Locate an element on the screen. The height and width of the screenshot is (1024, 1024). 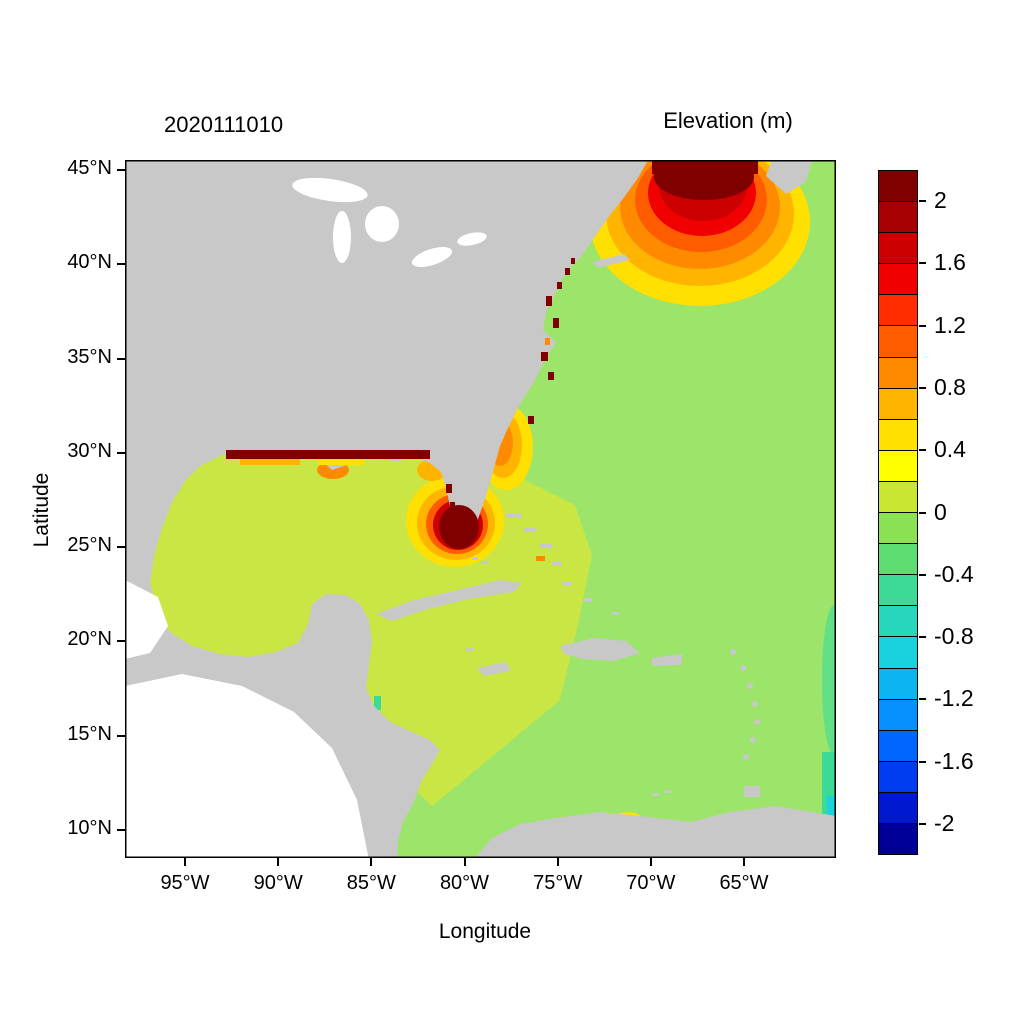
colorbar-tick-label: 0 is located at coordinates (940, 511).